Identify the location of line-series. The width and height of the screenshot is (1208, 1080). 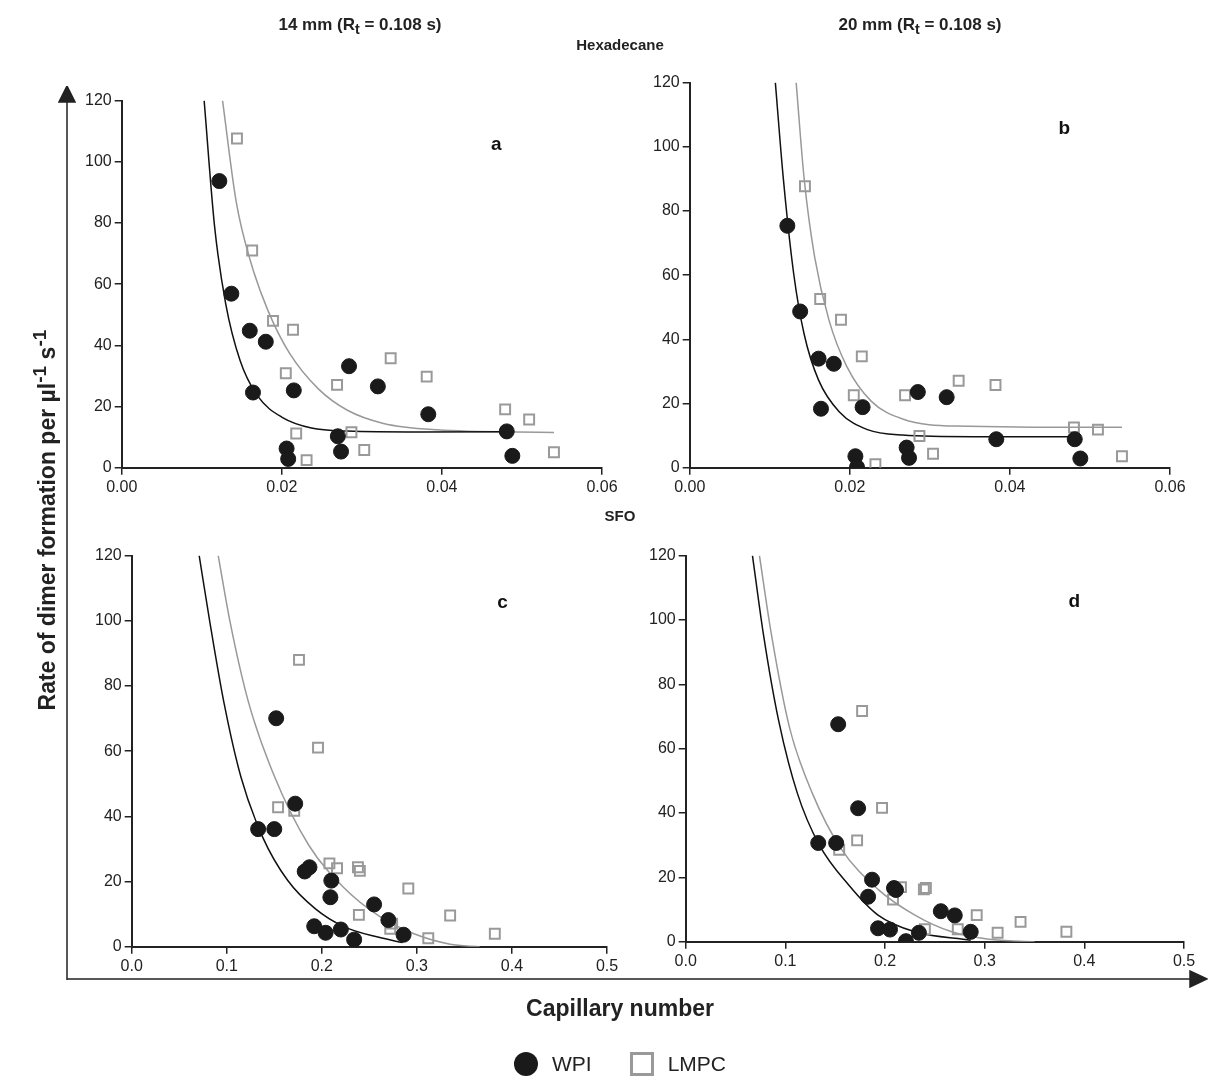
(388, 267).